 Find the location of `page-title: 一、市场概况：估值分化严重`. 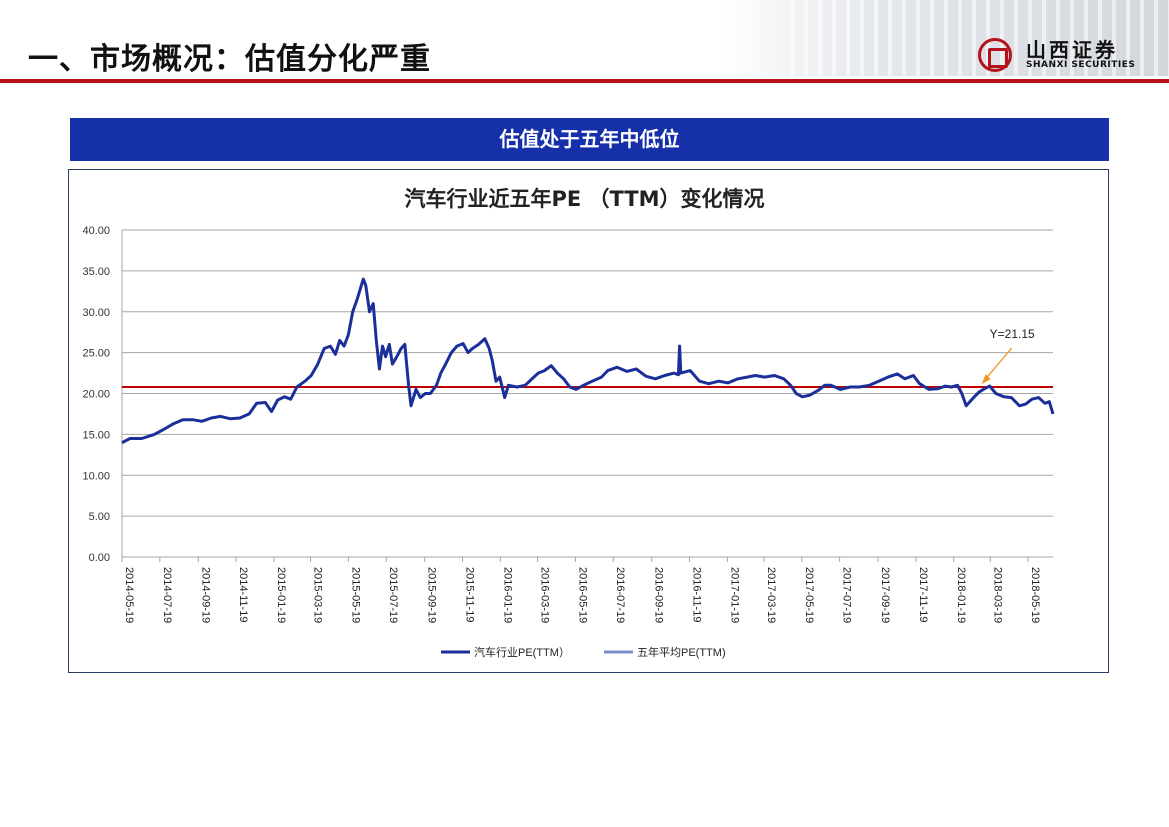

page-title: 一、市场概况：估值分化严重 is located at coordinates (229, 59).